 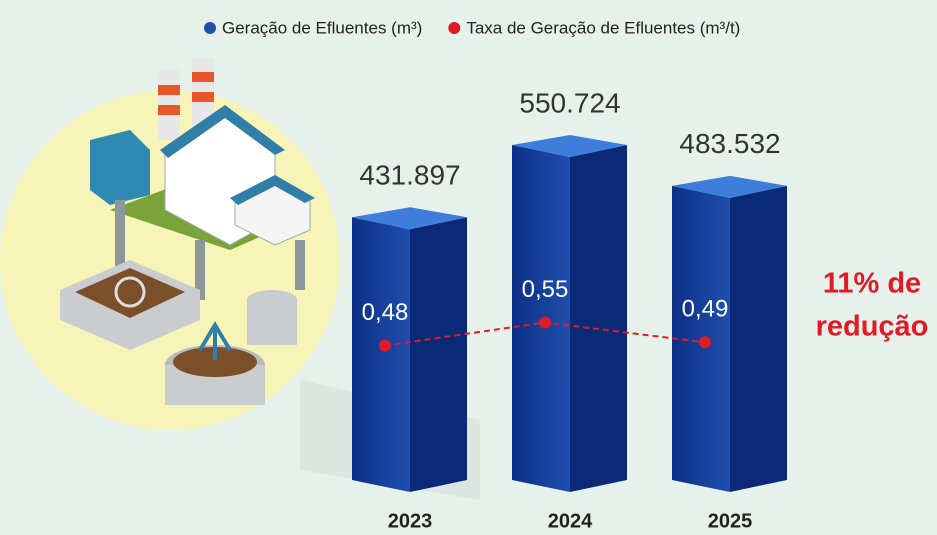 What do you see at coordinates (872, 284) in the screenshot?
I see `annotation: 11% de` at bounding box center [872, 284].